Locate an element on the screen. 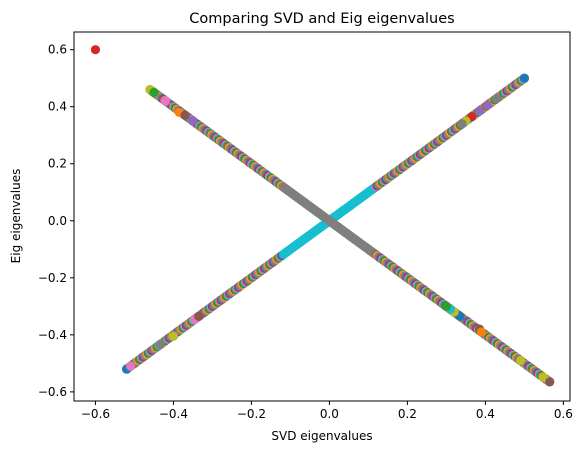  y-tick-label: 0.0 is located at coordinates (57, 221).